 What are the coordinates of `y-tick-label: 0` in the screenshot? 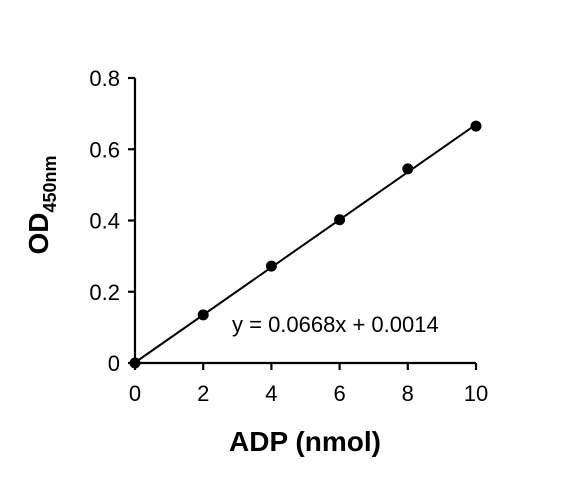 It's located at (114, 363).